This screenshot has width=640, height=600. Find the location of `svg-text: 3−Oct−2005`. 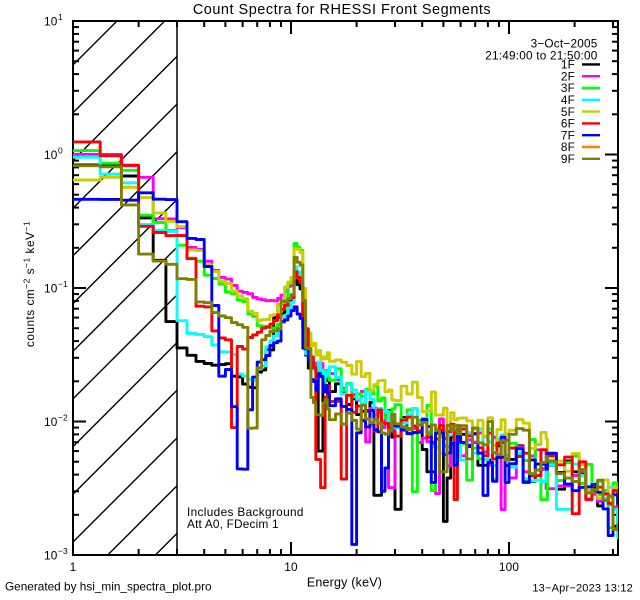

svg-text: 3−Oct−2005 is located at coordinates (564, 43).